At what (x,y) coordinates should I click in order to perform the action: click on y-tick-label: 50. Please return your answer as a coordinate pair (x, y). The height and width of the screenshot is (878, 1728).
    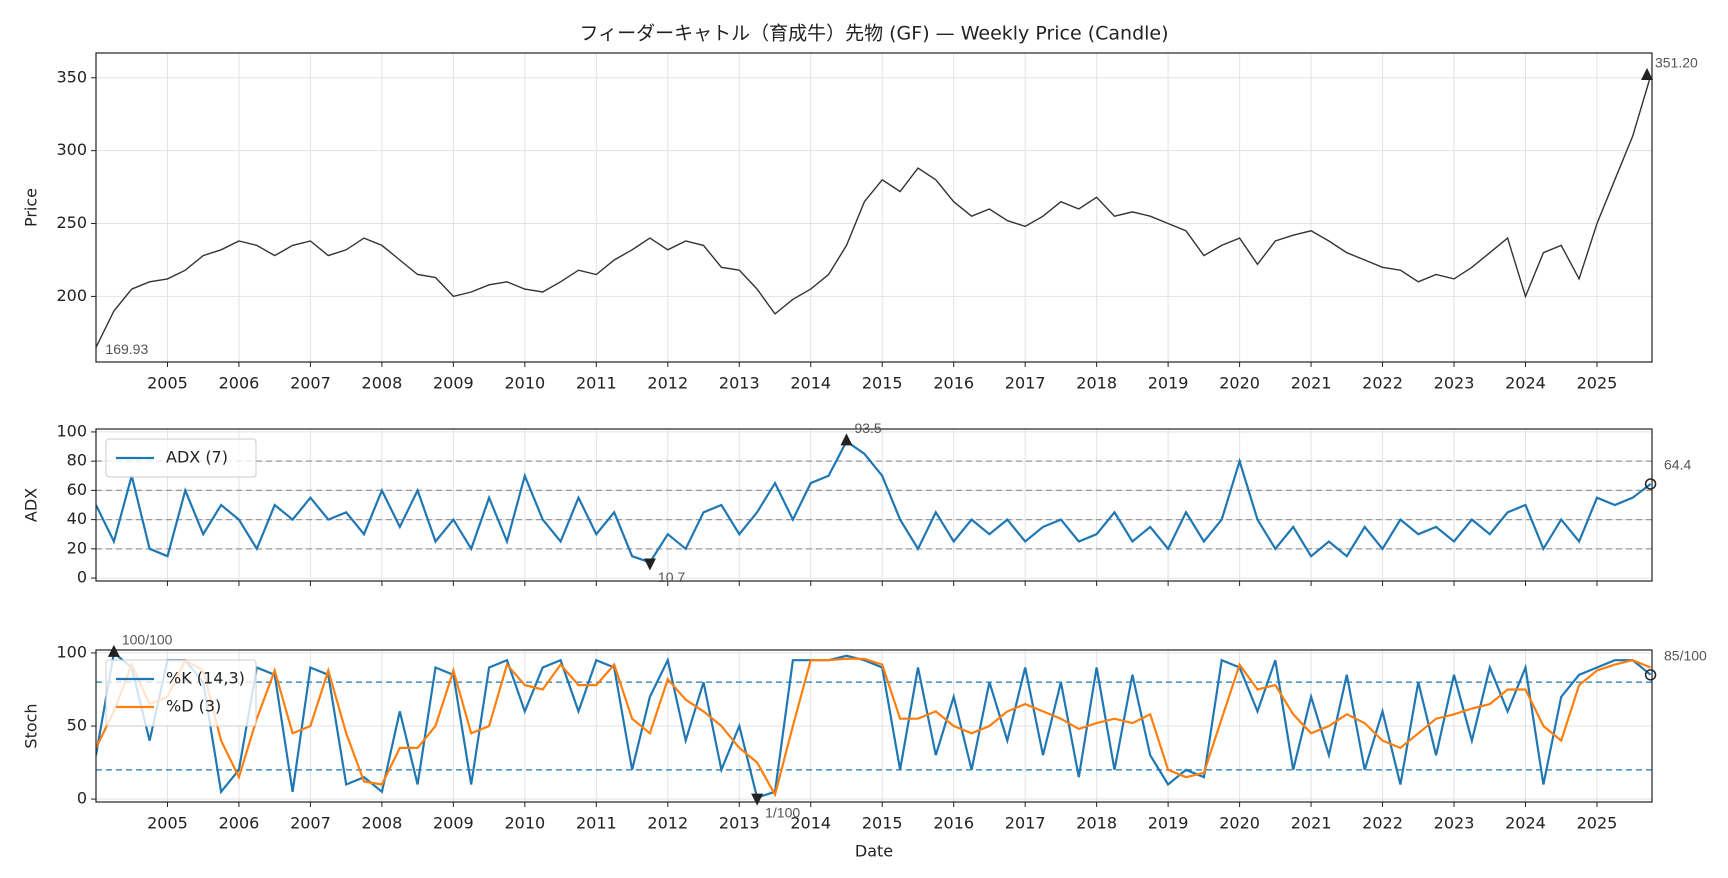
    Looking at the image, I should click on (77, 725).